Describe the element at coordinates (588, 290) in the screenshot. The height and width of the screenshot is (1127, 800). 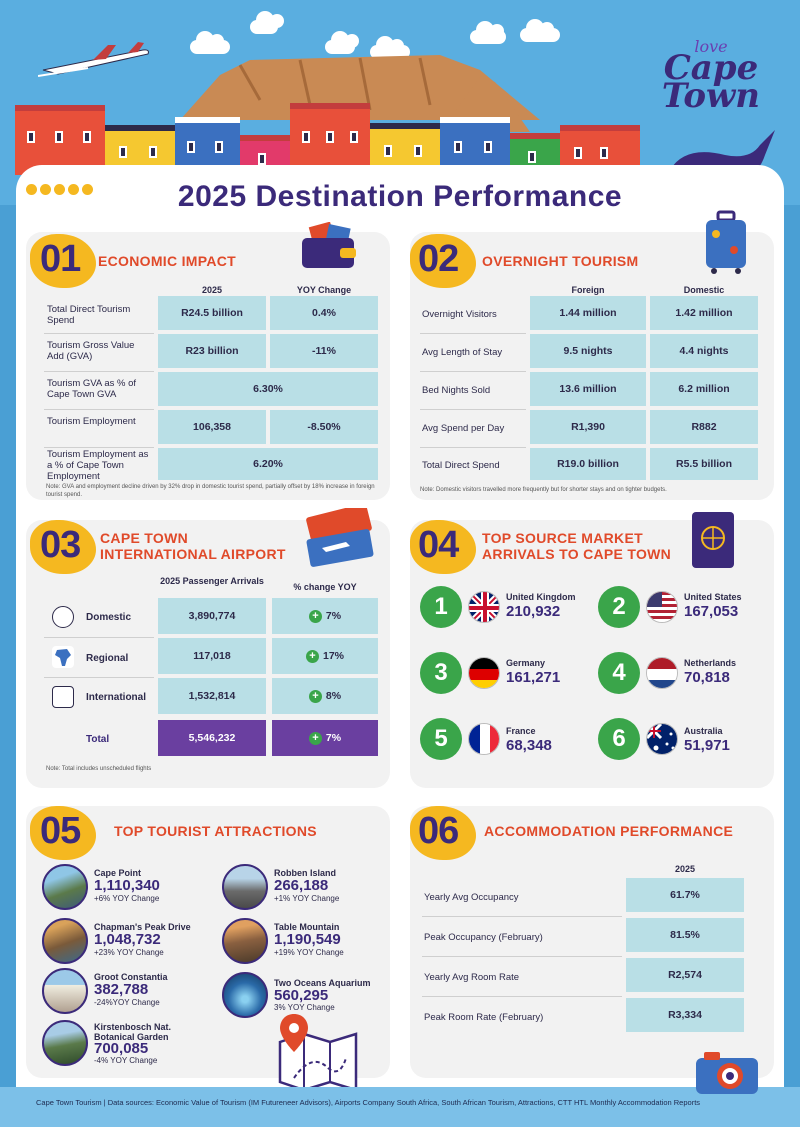
I see `col-header-foreign: Foreign` at that location.